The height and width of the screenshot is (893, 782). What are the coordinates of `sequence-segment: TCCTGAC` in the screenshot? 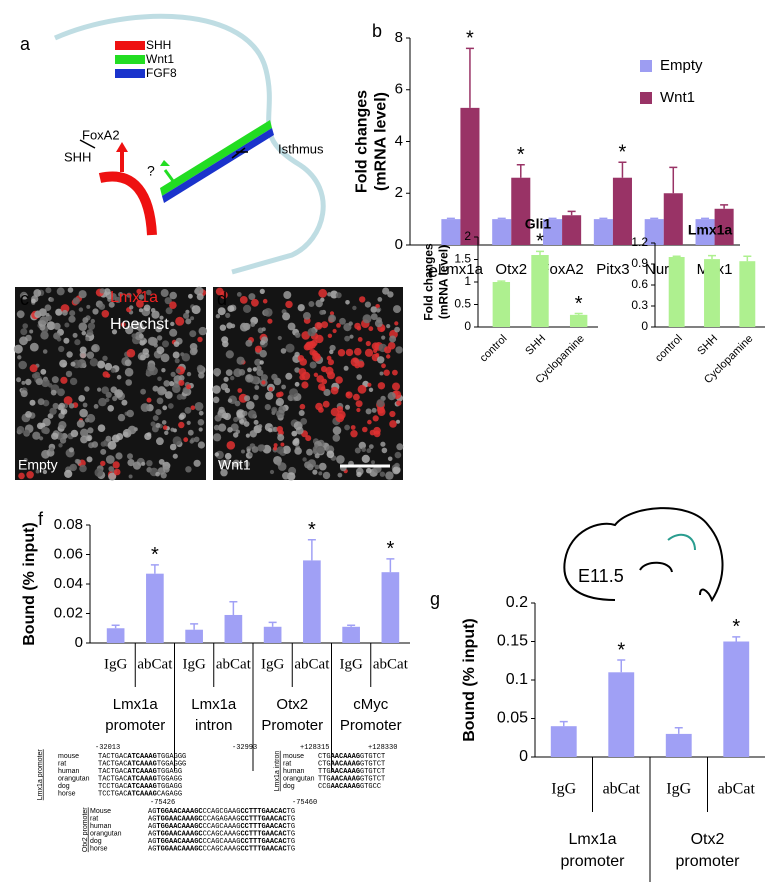 It's located at (112, 787).